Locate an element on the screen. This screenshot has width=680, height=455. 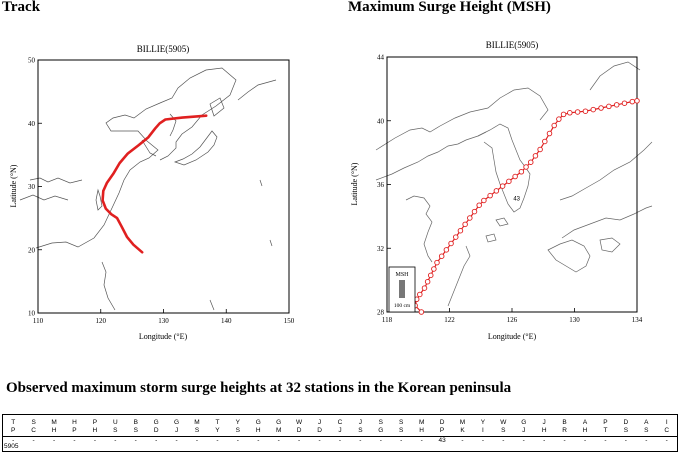
track-ytick-label: 20 is located at coordinates (32, 250).